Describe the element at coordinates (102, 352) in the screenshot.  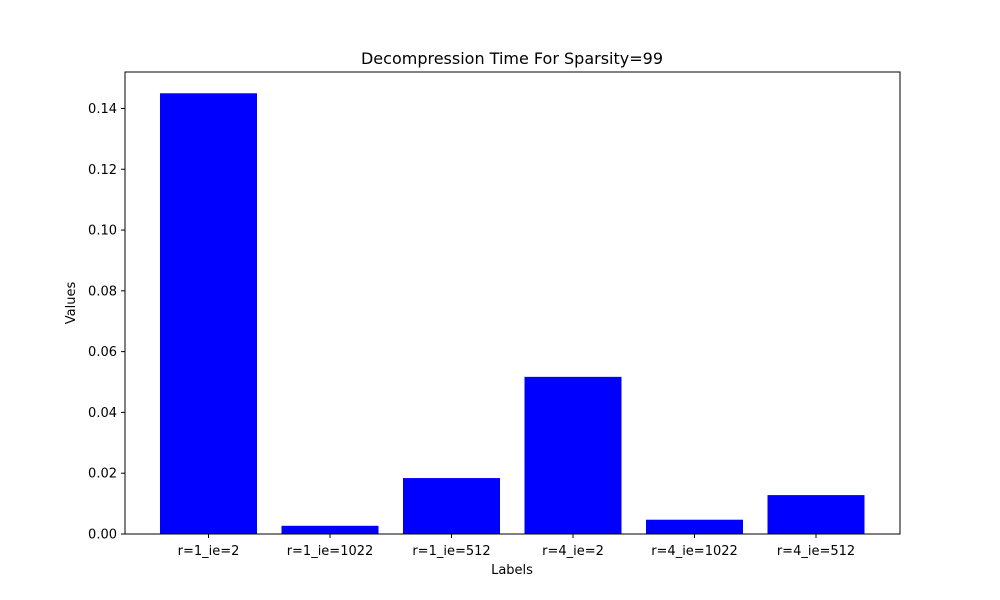
I see `y-tick-label: 0.06` at that location.